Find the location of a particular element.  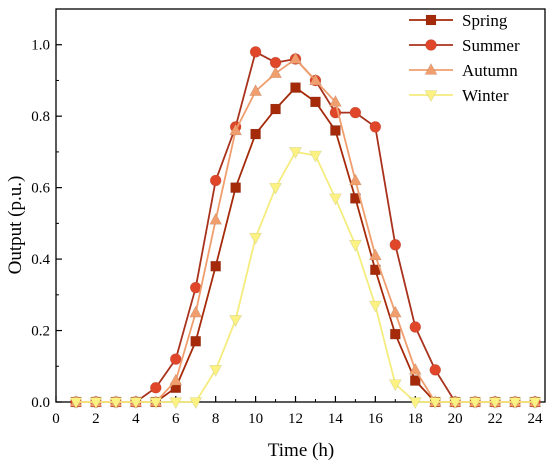

legend-label-autumn: Autumn is located at coordinates (490, 70).